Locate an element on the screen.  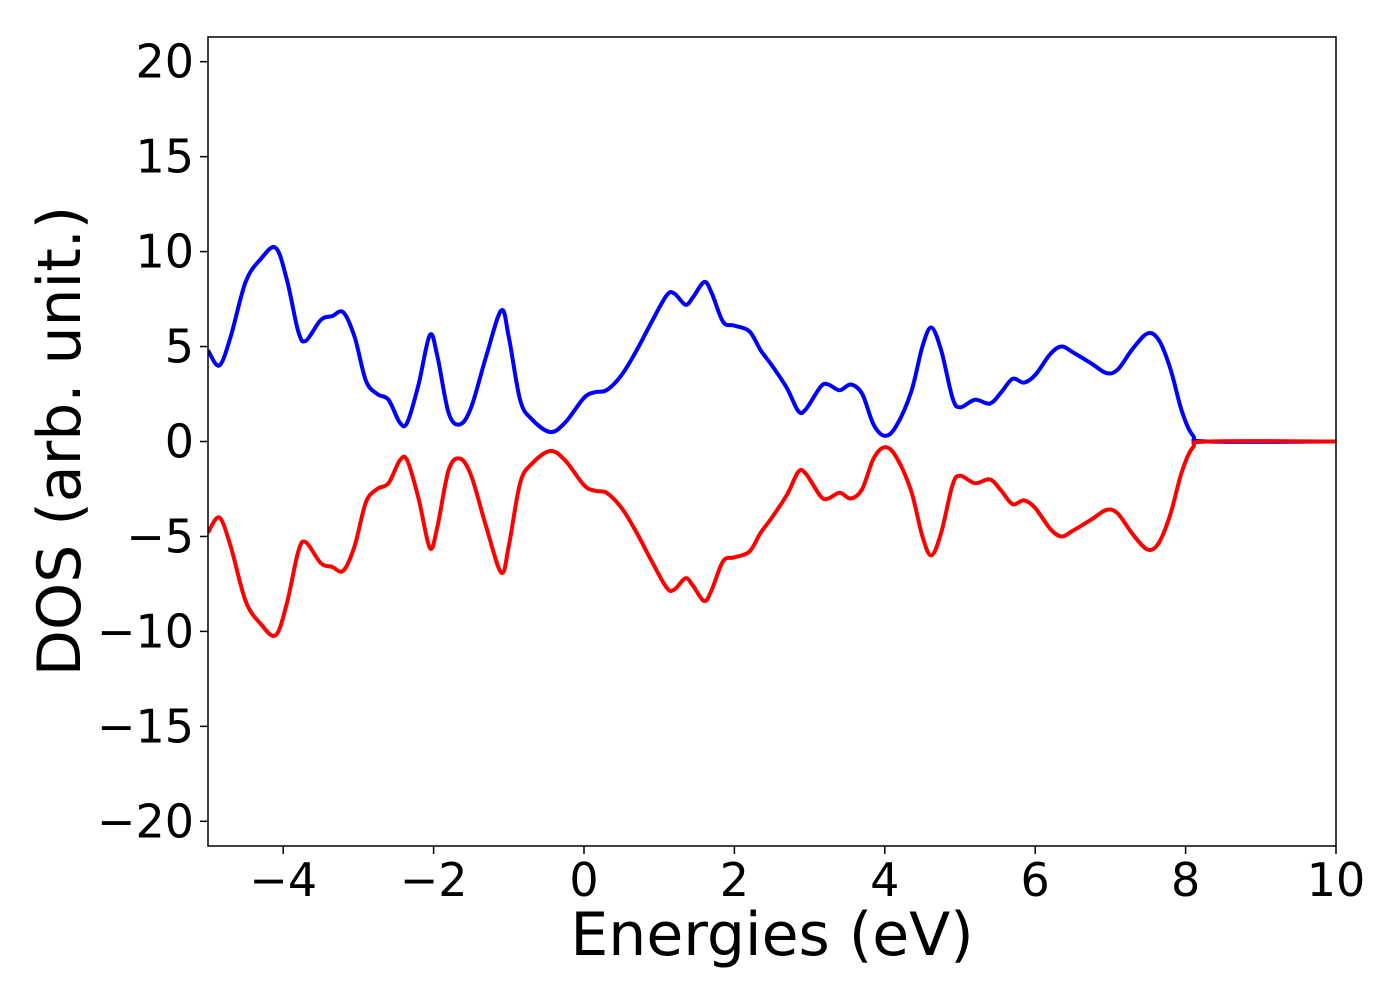
y-tick-label: −15 is located at coordinates (145, 726).